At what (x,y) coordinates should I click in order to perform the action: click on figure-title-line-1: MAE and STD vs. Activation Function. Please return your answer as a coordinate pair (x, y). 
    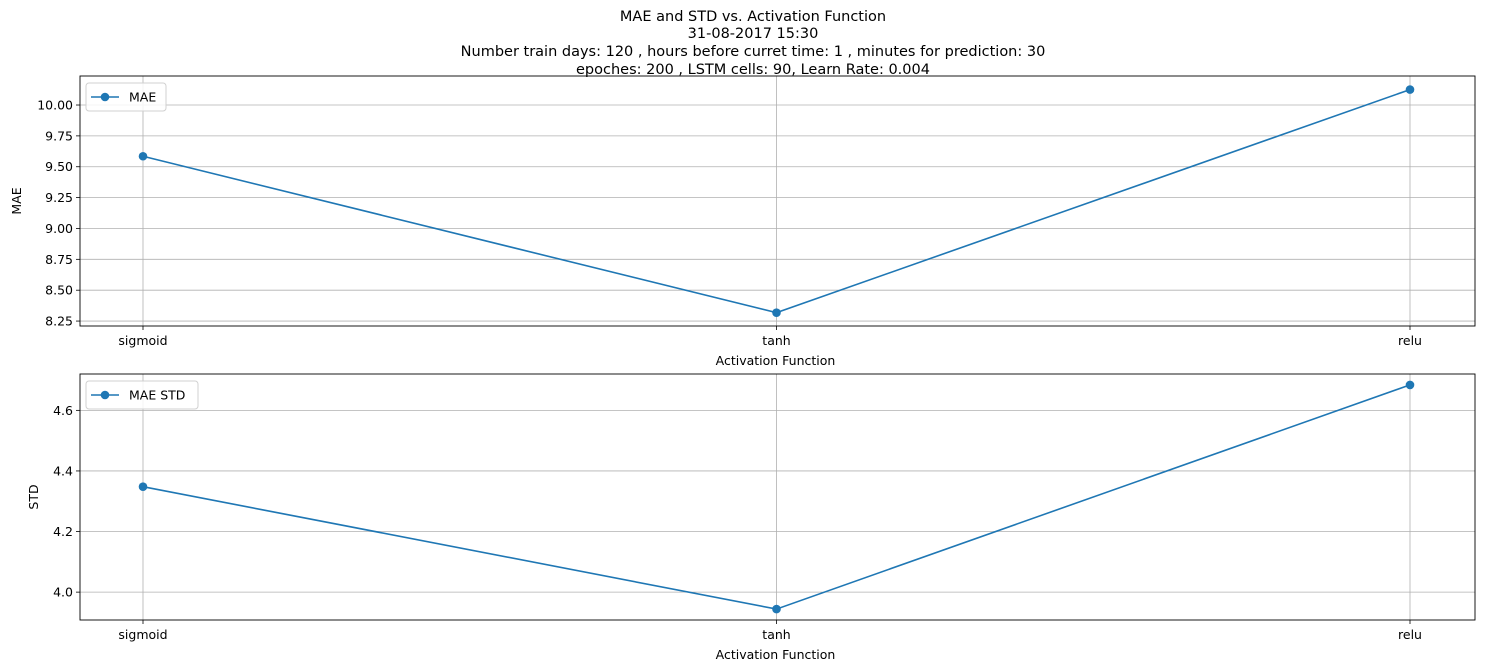
    Looking at the image, I should click on (753, 17).